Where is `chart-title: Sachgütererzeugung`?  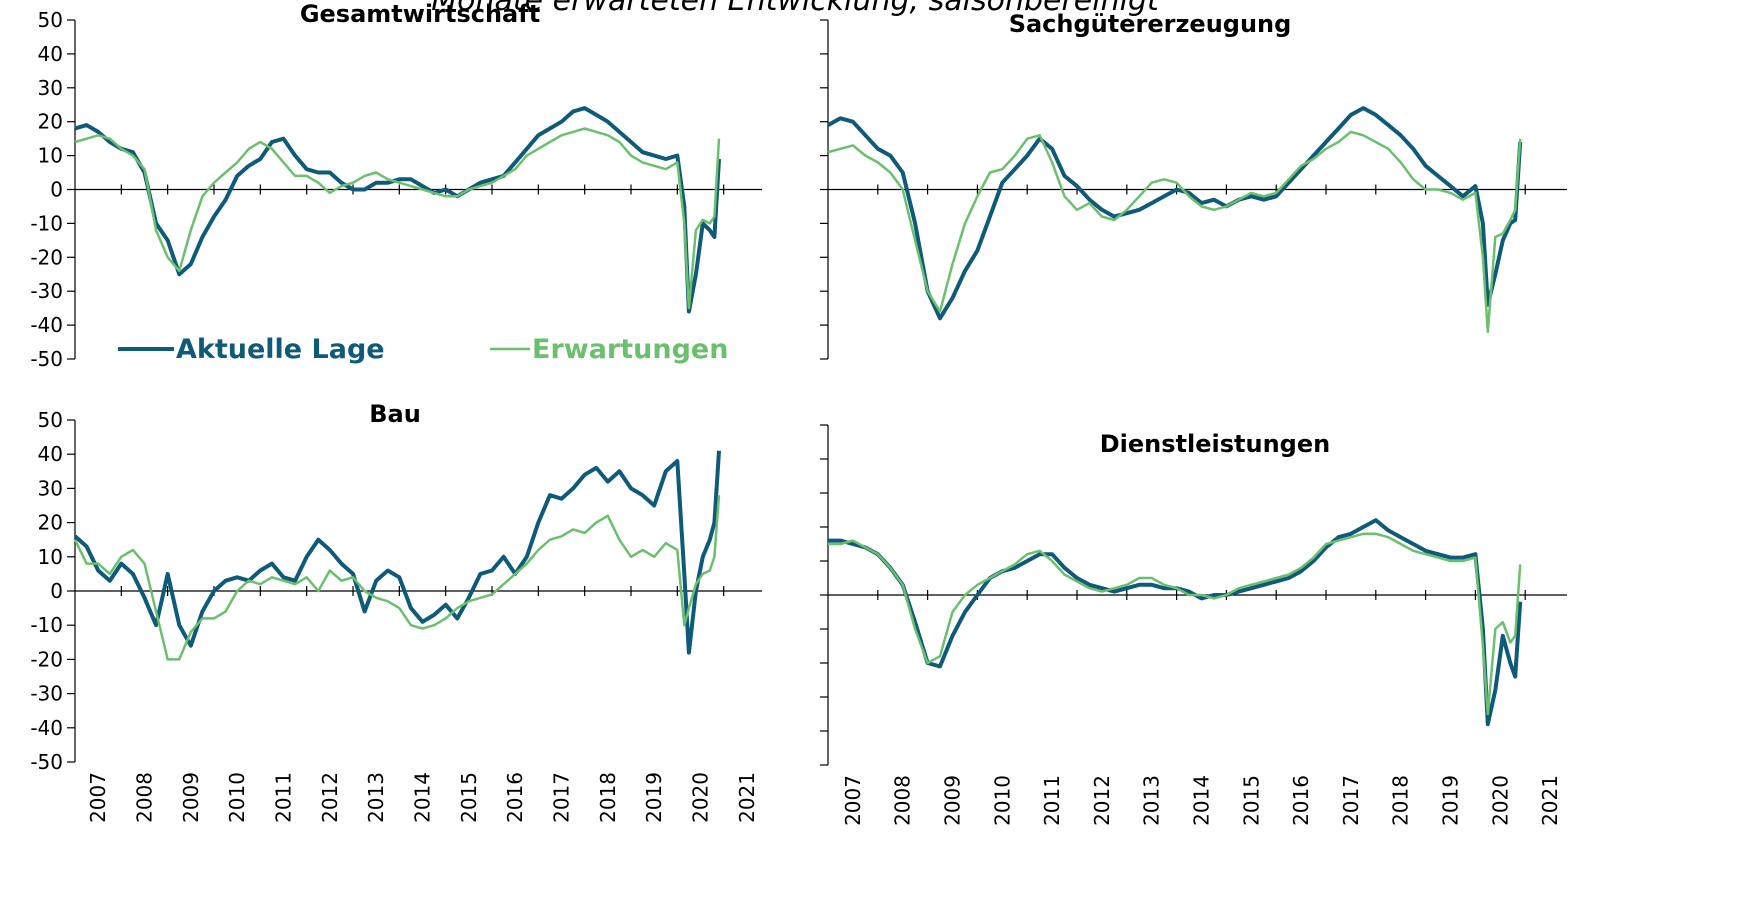 chart-title: Sachgütererzeugung is located at coordinates (1150, 24).